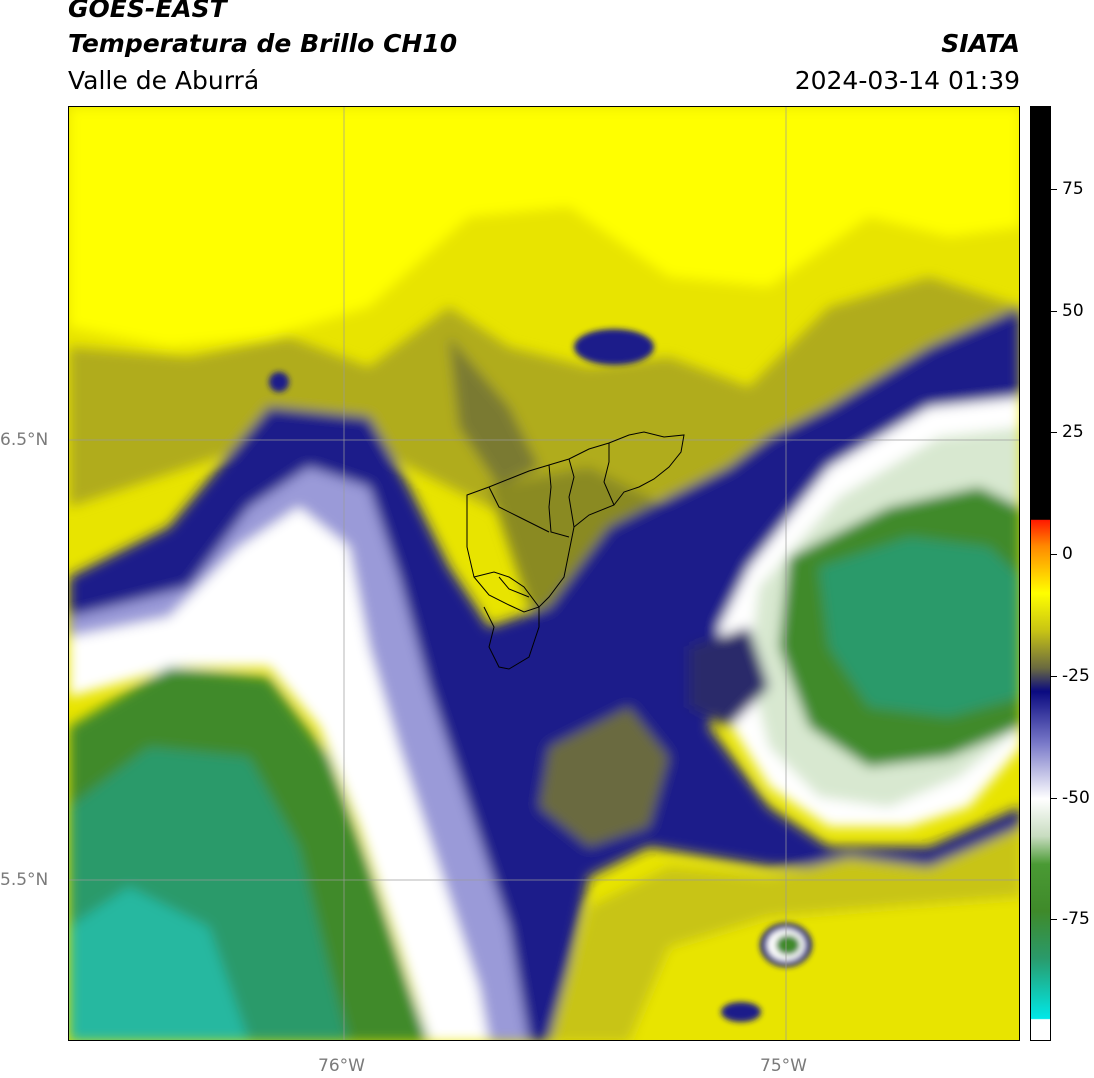 This screenshot has height=1078, width=1094. What do you see at coordinates (1076, 797) in the screenshot?
I see `colorbar-tick-label: -50` at bounding box center [1076, 797].